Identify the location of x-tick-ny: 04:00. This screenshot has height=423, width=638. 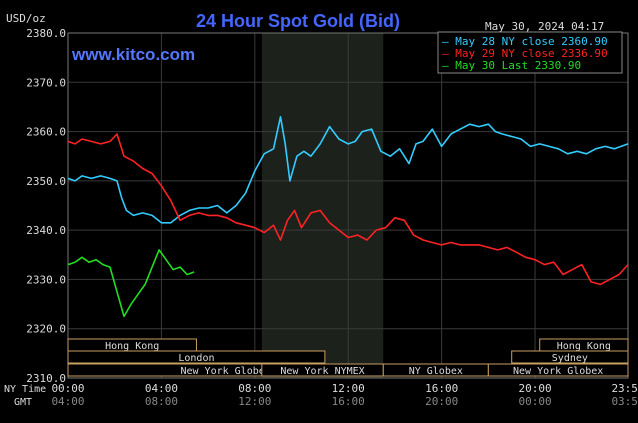
(161, 388).